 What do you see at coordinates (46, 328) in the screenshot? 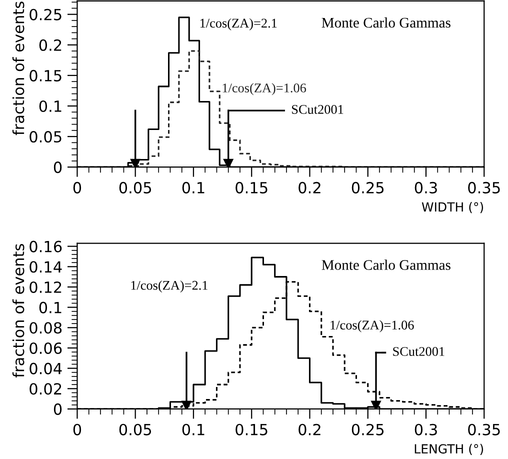
I see `y-tick-label: 0.08` at bounding box center [46, 328].